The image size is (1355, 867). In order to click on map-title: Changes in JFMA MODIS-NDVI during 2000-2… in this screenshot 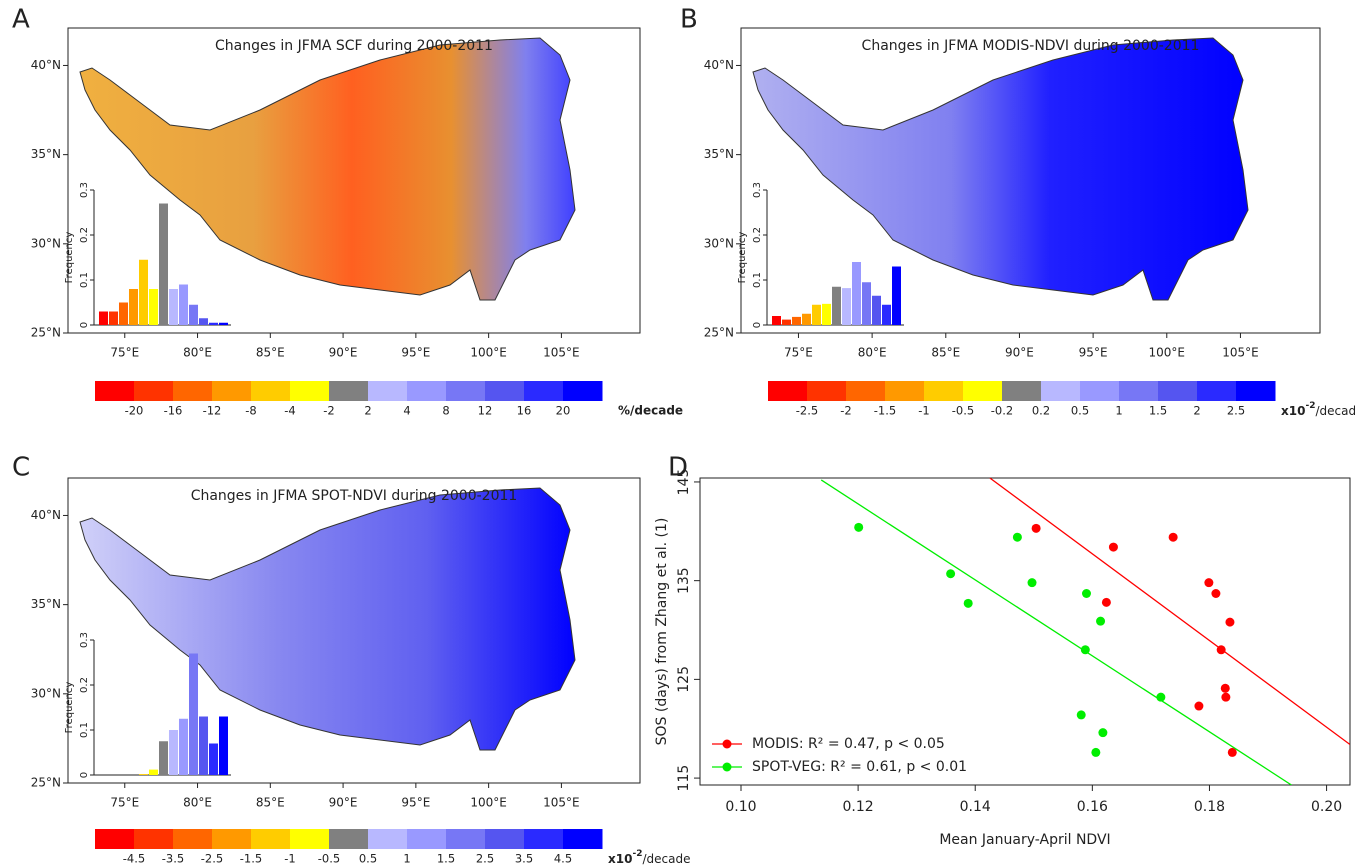, I will do `click(1031, 46)`.